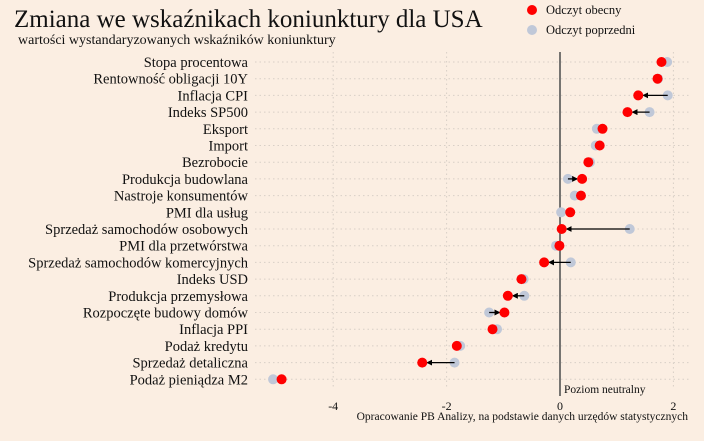  What do you see at coordinates (581, 20) in the screenshot?
I see `legend: Odczyt obecny Odczyt poprzedni` at bounding box center [581, 20].